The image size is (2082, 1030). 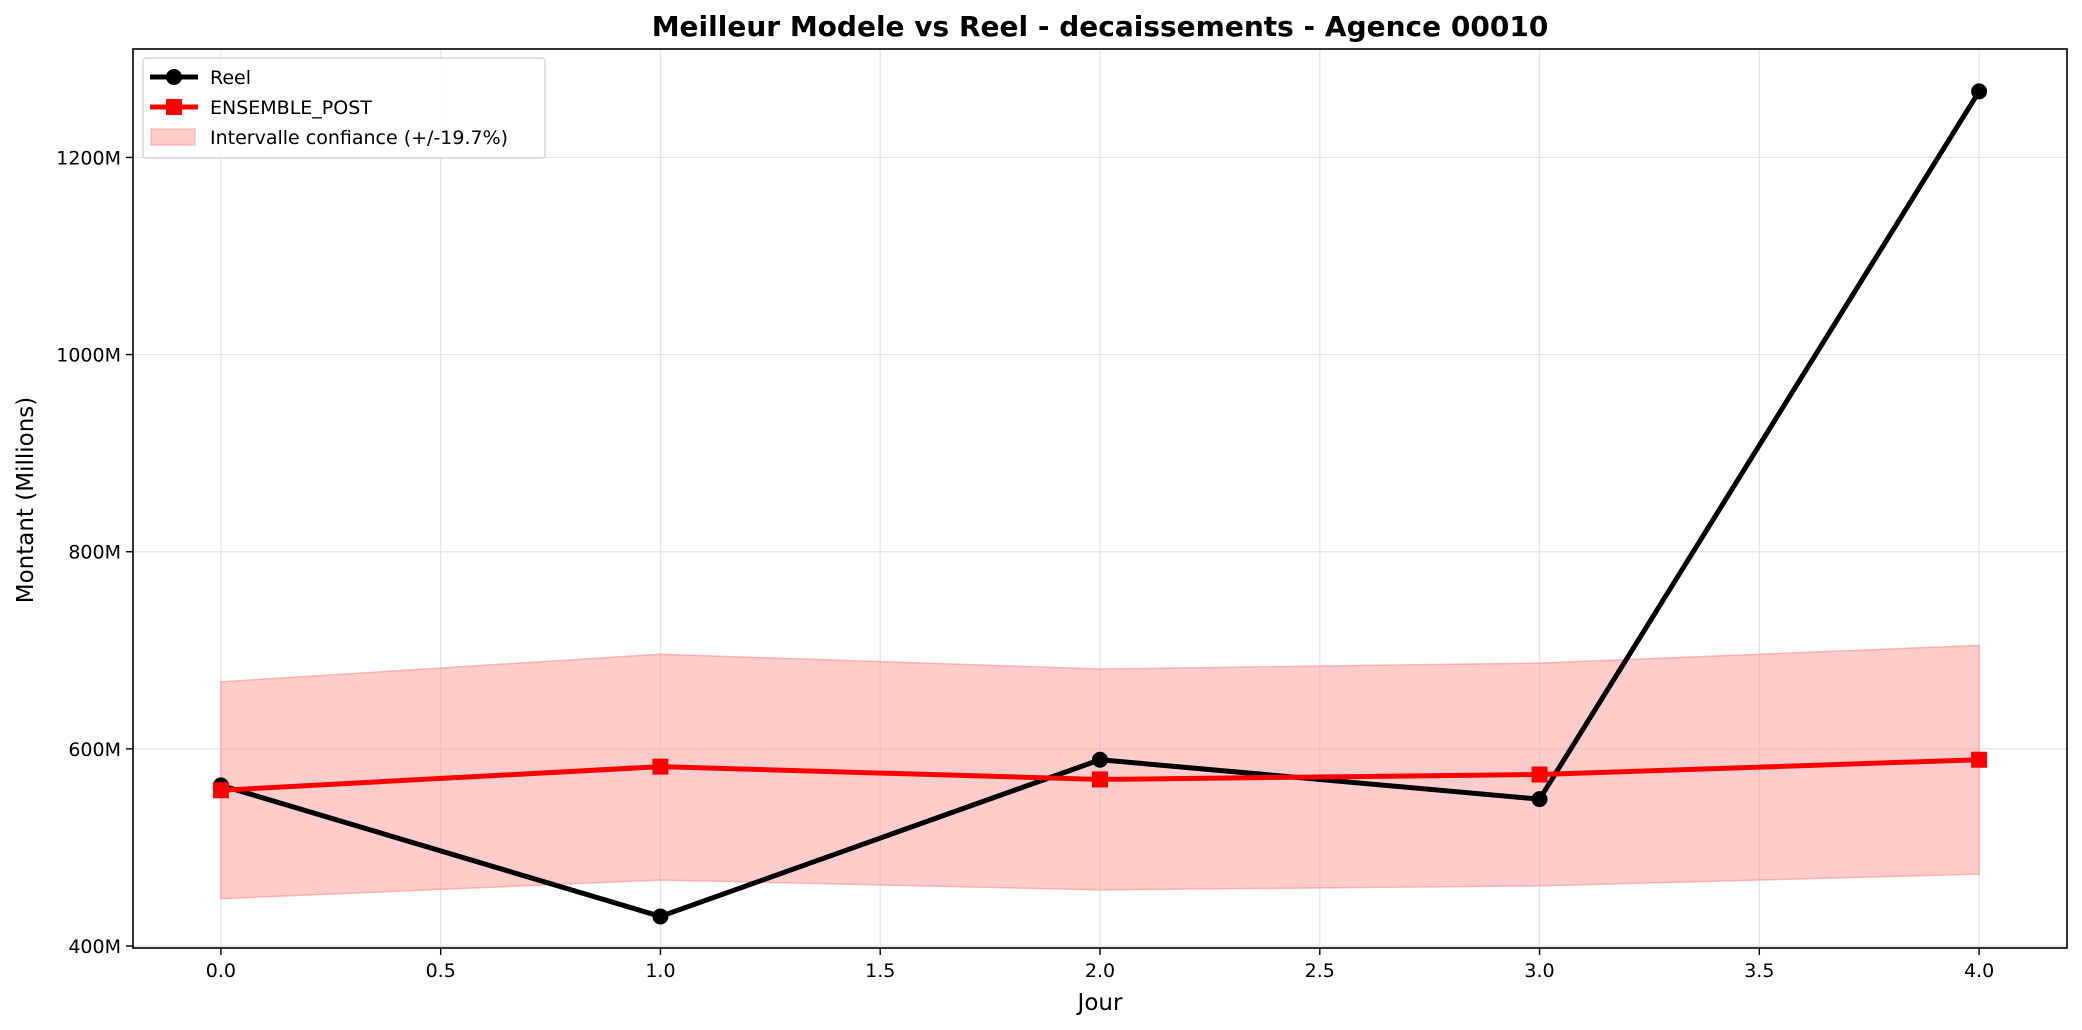 What do you see at coordinates (1320, 971) in the screenshot?
I see `x-tick-label-5: 2.5` at bounding box center [1320, 971].